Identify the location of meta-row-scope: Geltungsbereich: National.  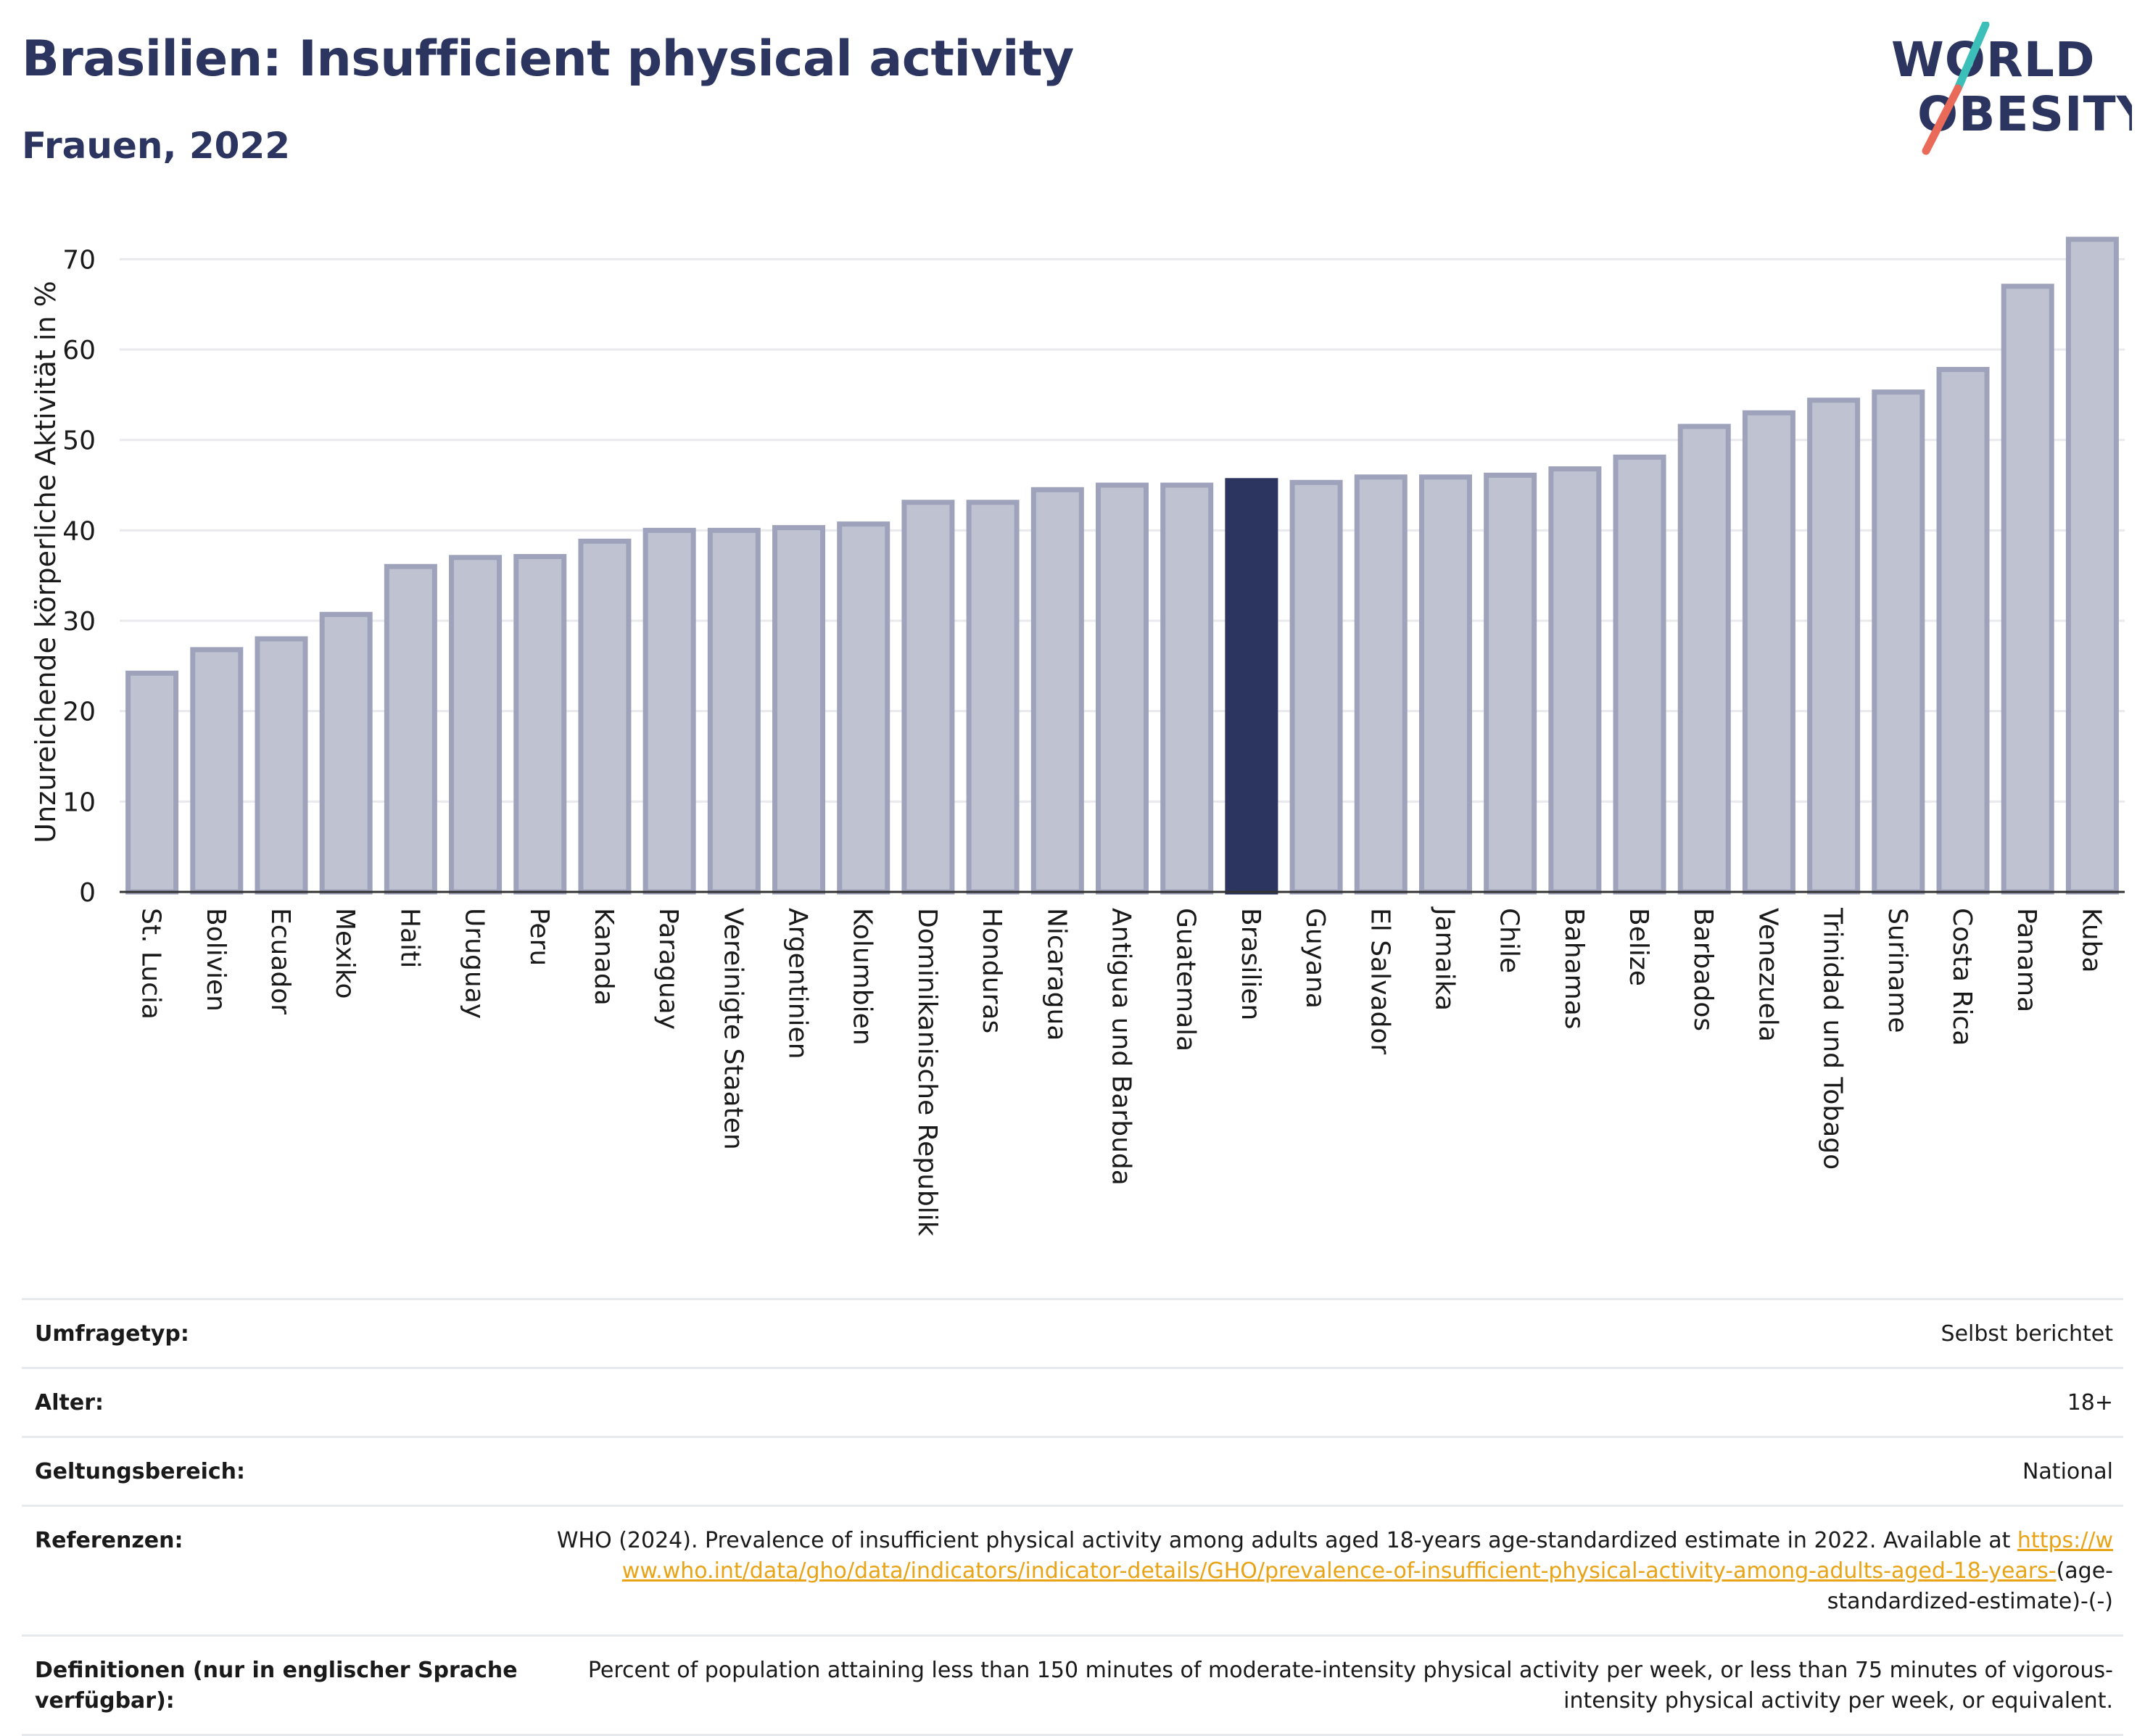
(1072, 1470).